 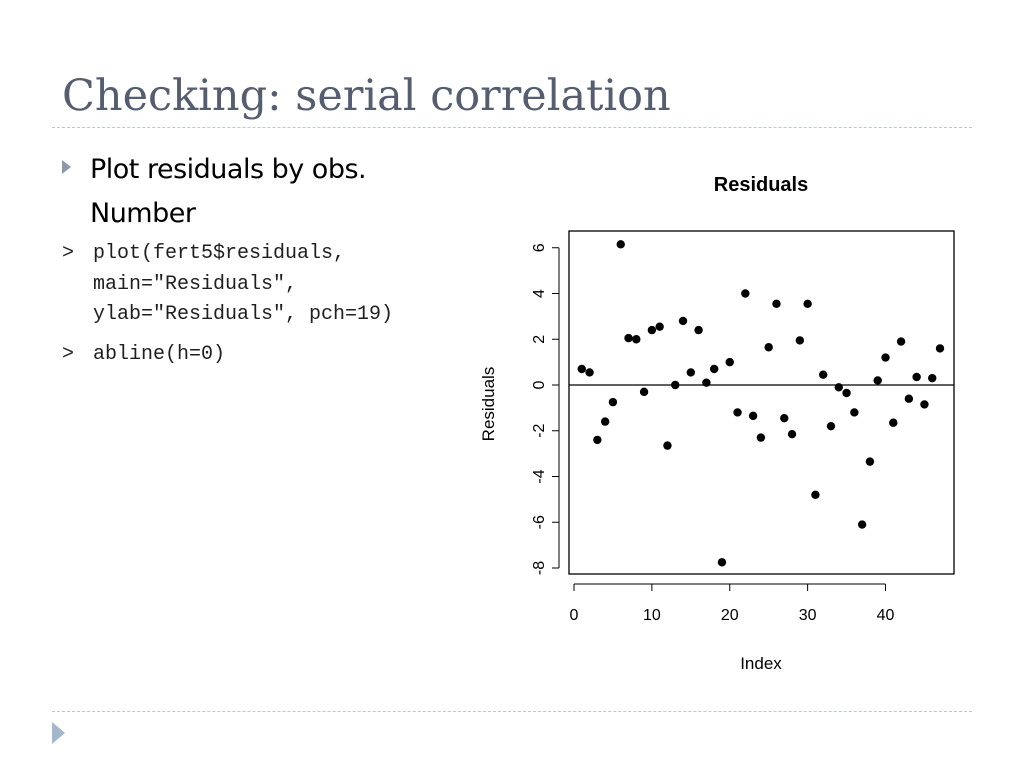 I want to click on y-tick-label: 6, so click(x=539, y=247).